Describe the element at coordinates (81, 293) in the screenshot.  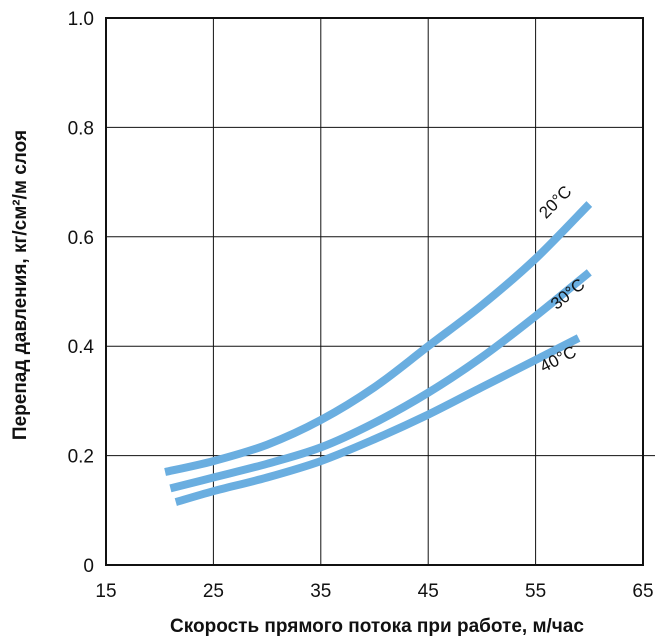
I see `y-tick-labels: 0 0.2 0.4 0.6 0.8 1.0` at that location.